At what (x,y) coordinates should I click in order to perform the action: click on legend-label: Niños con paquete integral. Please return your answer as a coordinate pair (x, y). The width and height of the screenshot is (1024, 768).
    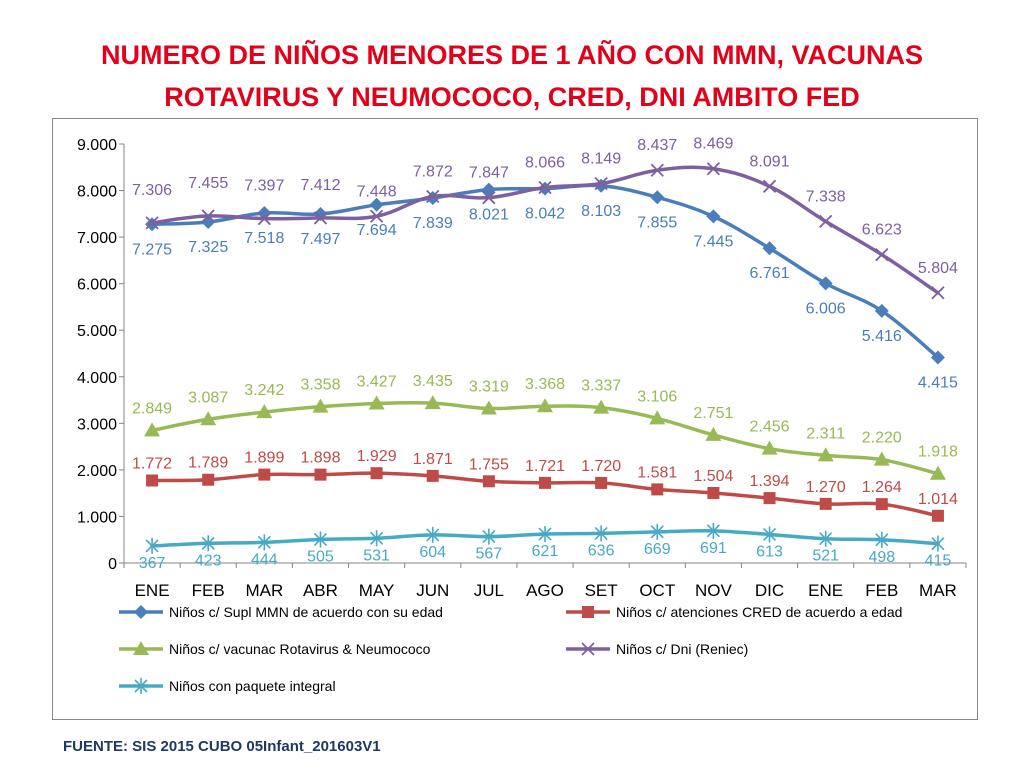
    Looking at the image, I should click on (252, 686).